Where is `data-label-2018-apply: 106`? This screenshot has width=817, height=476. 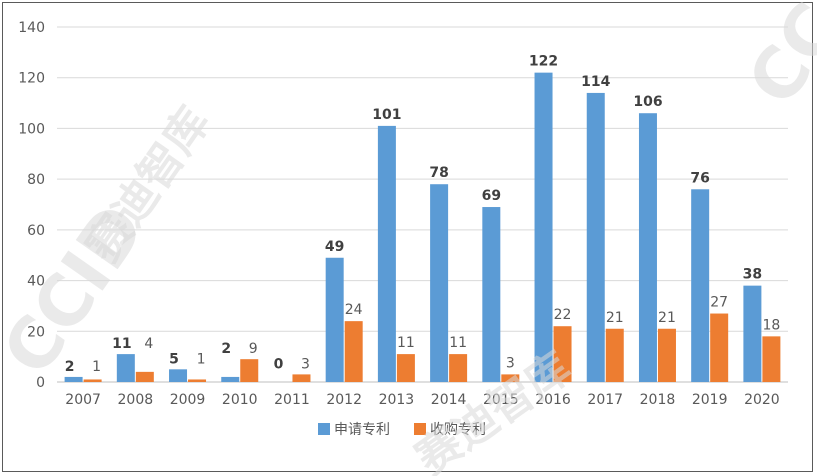
data-label-2018-apply: 106 is located at coordinates (647, 102).